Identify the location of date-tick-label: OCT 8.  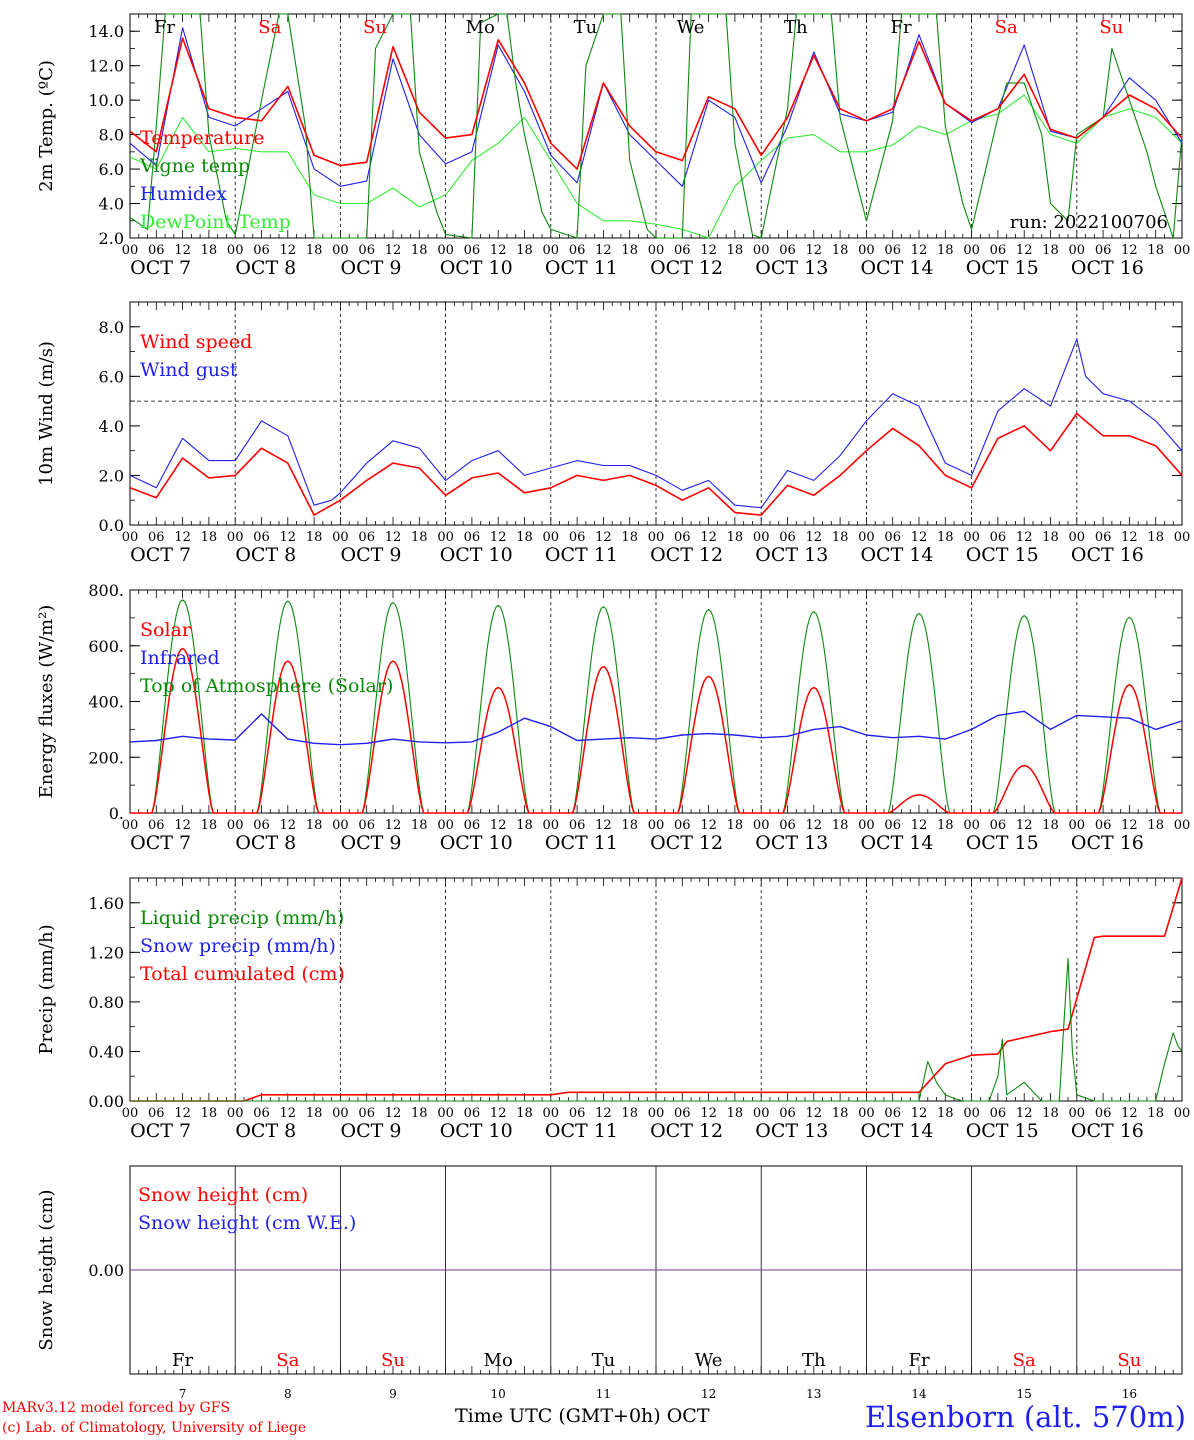
(265, 843).